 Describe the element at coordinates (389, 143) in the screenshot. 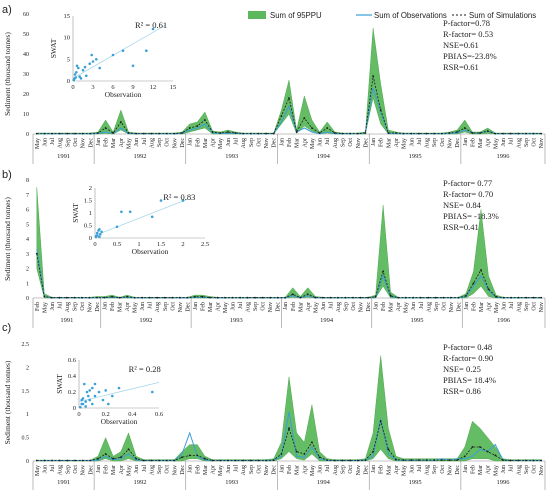

I see `month-tick-label: Mar` at that location.